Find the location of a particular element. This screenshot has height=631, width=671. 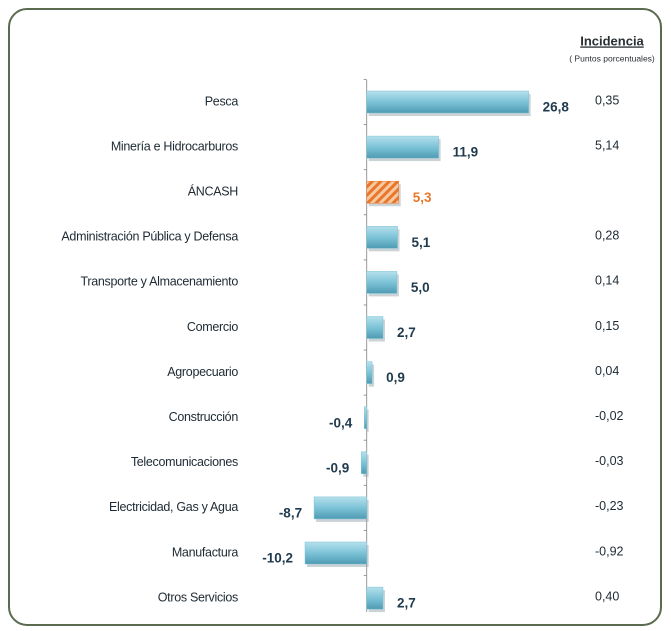

category-label: ÁNCASH is located at coordinates (213, 190).